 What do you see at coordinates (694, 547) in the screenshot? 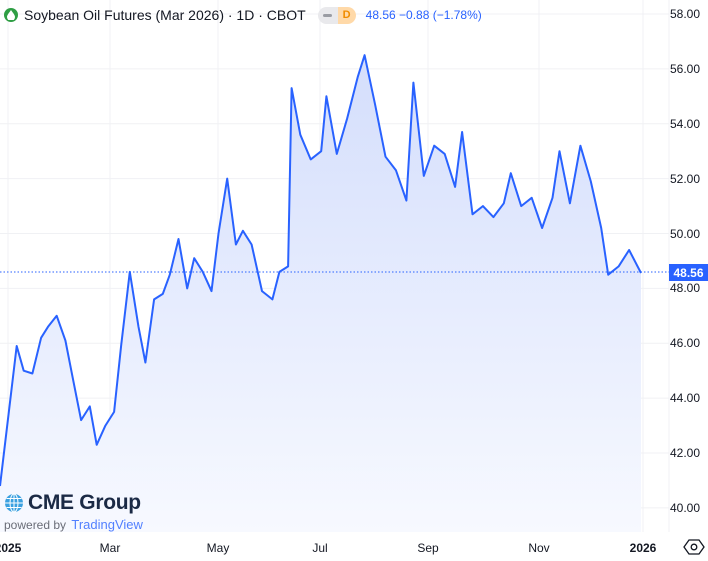
I see `settings-gear-icon` at bounding box center [694, 547].